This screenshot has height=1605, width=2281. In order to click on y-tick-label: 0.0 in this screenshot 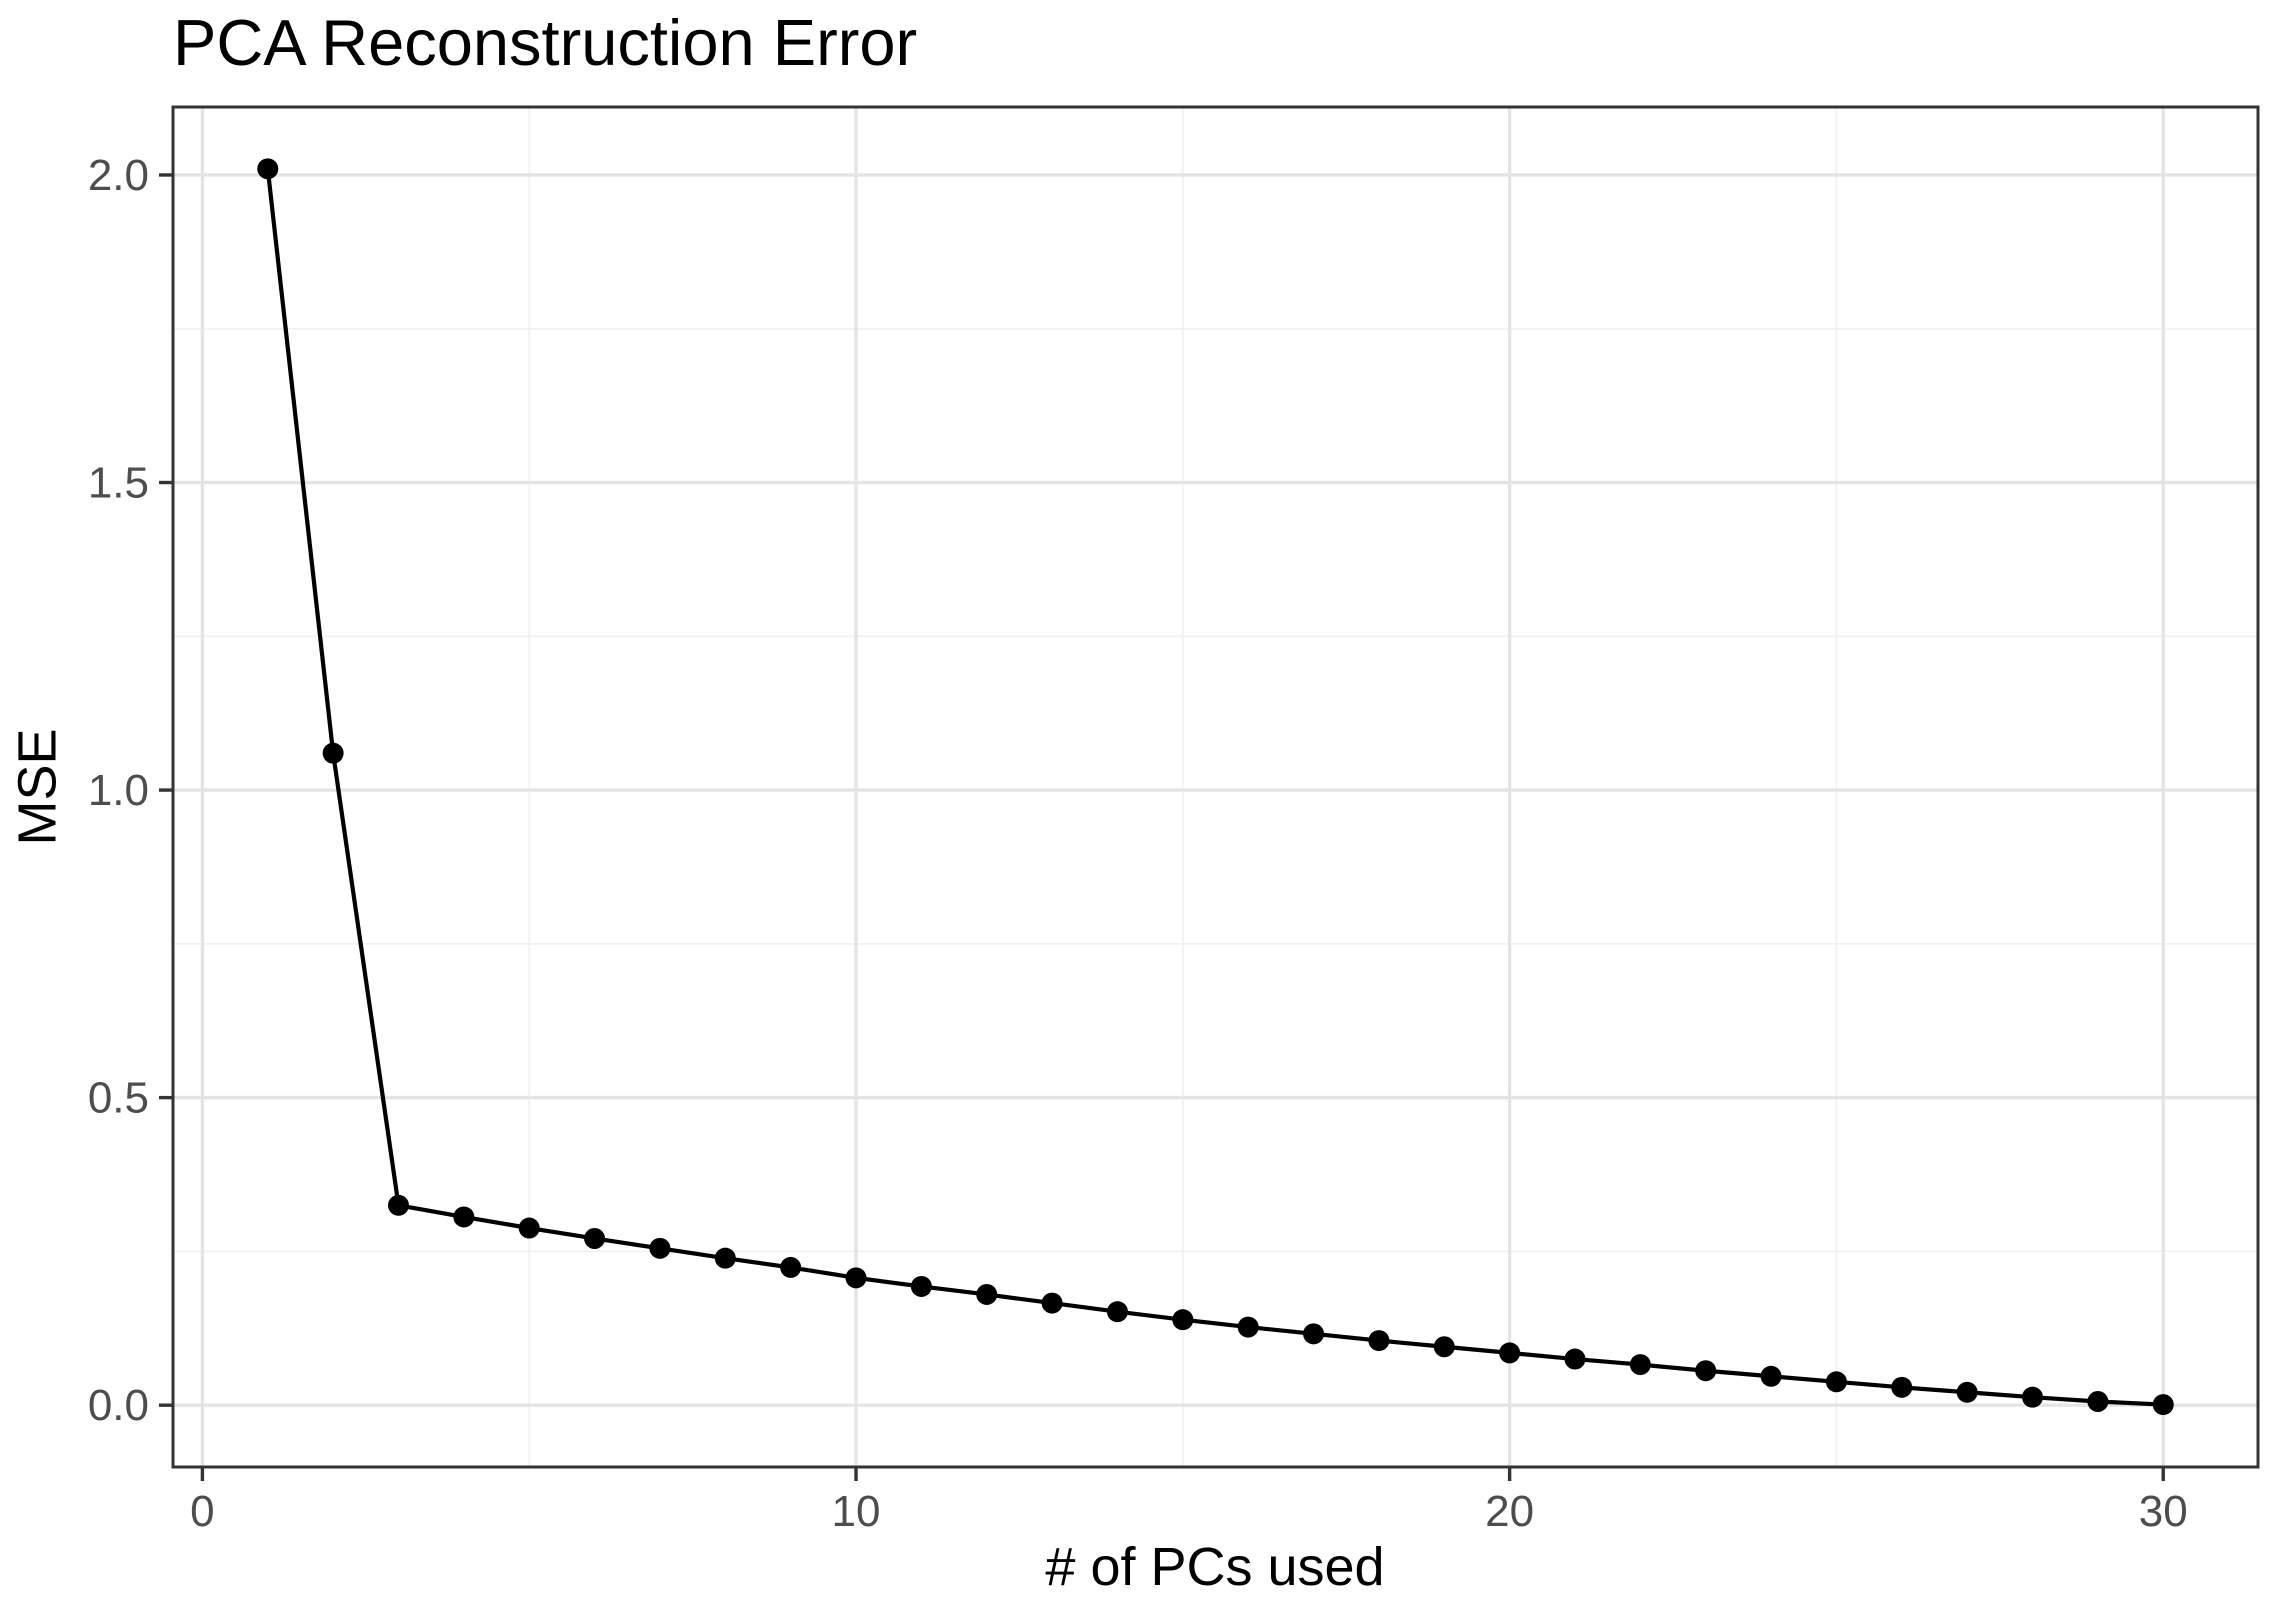, I will do `click(118, 1405)`.